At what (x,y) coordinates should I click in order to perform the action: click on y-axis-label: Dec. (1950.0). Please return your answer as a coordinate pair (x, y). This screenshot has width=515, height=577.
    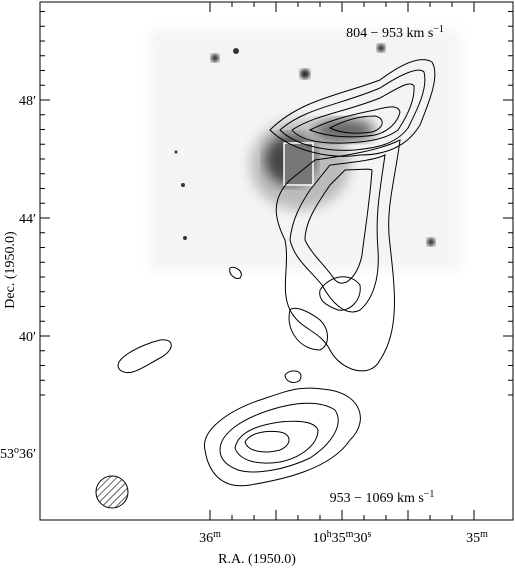
    Looking at the image, I should click on (10, 270).